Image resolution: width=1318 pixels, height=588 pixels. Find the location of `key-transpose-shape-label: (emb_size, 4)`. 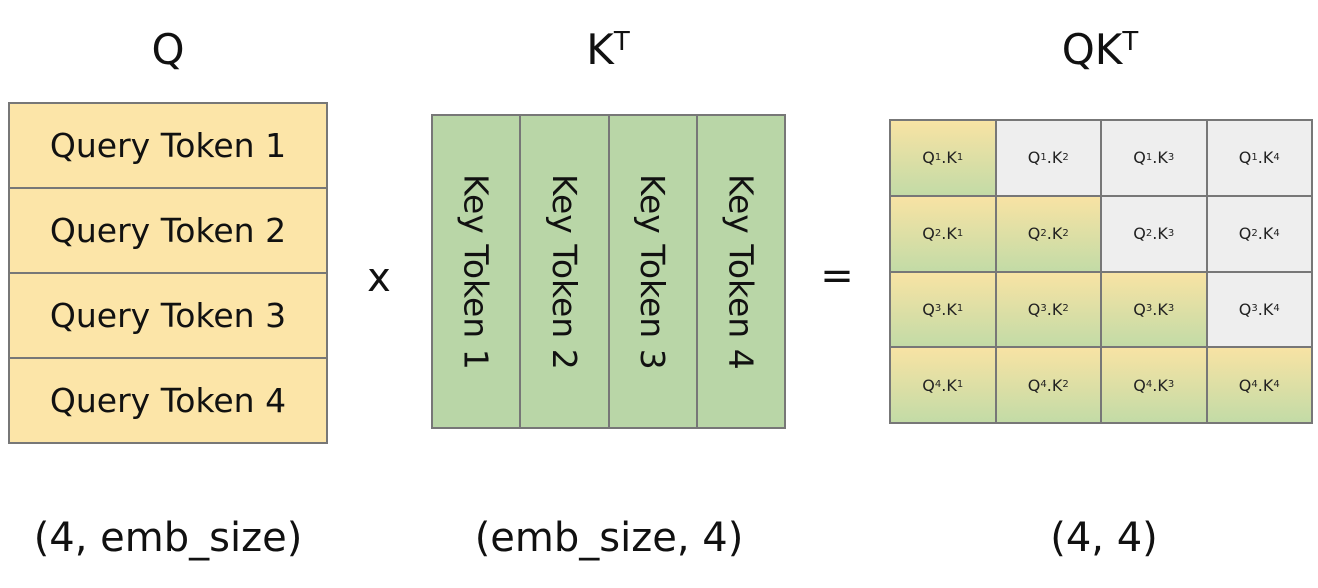

key-transpose-shape-label: (emb_size, 4) is located at coordinates (609, 538).